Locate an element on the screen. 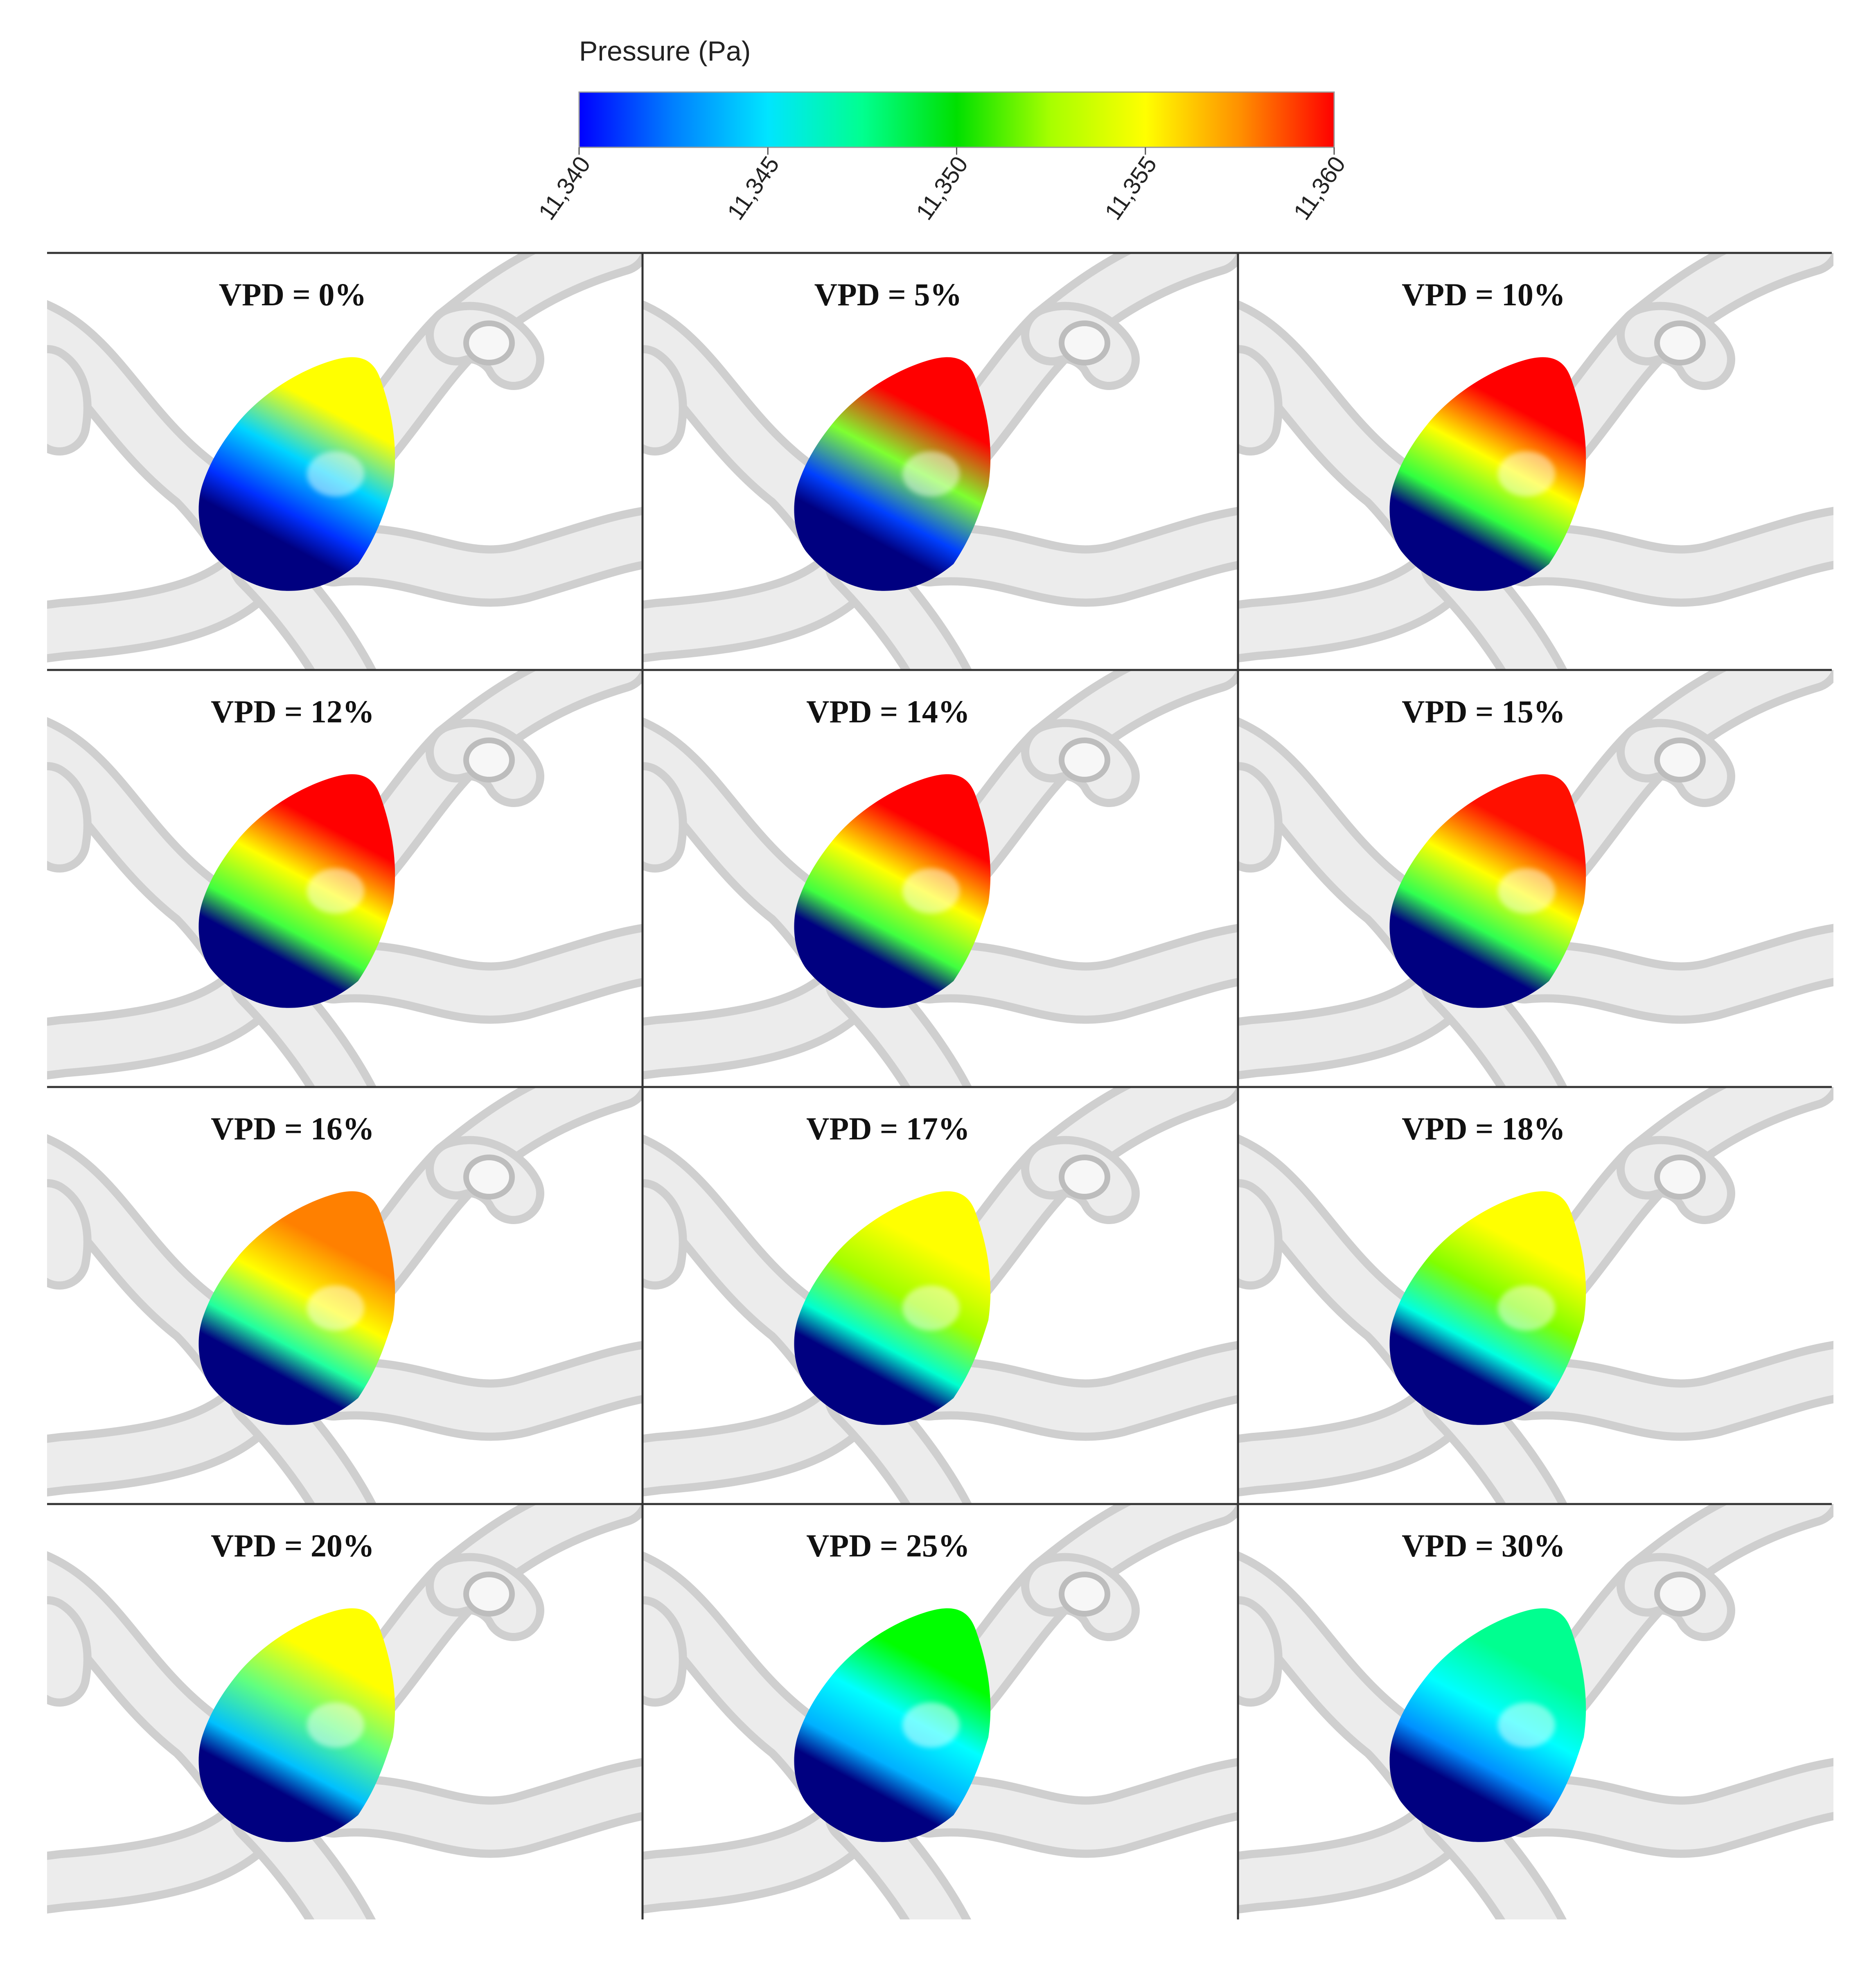 The height and width of the screenshot is (1971, 1876). vpd-panel: VPD = 14% is located at coordinates (940, 878).